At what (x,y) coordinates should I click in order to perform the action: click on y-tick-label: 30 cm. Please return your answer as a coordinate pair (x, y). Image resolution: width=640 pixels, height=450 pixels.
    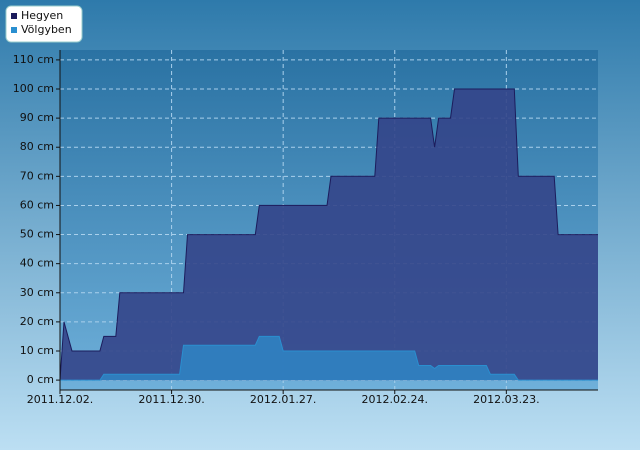
    Looking at the image, I should click on (37, 292).